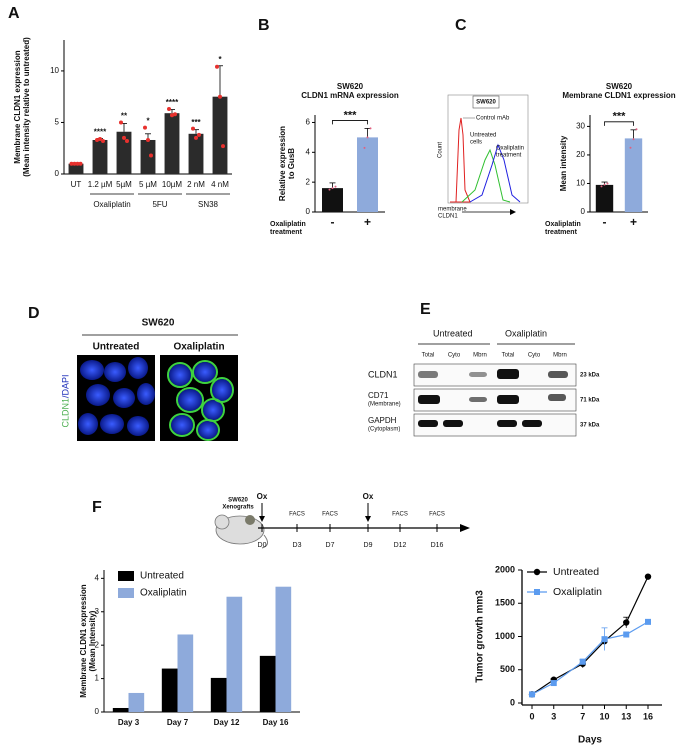 Image resolution: width=685 pixels, height=755 pixels. Describe the element at coordinates (476, 143) in the screenshot. I see `untreated-label: cells` at that location.